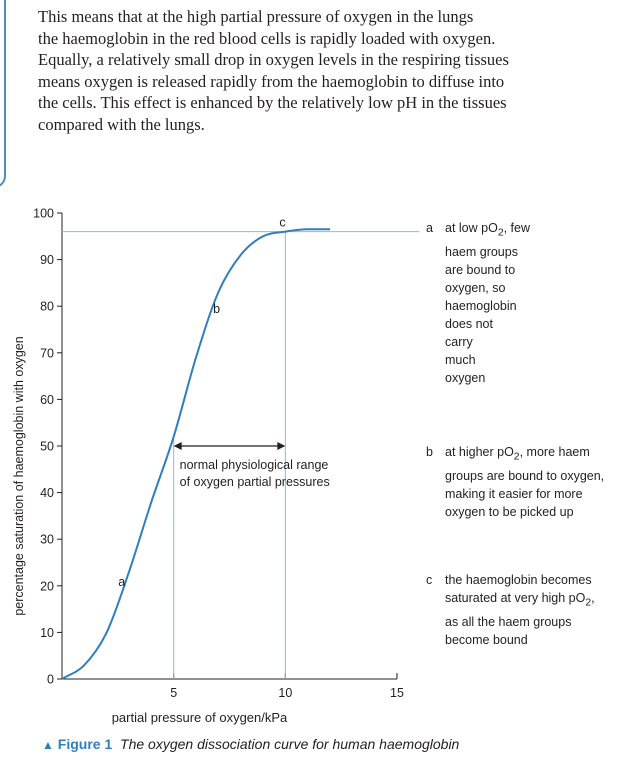 This screenshot has width=631, height=782. I want to click on annotation-text: the haemoglobin becomes, so click(518, 580).